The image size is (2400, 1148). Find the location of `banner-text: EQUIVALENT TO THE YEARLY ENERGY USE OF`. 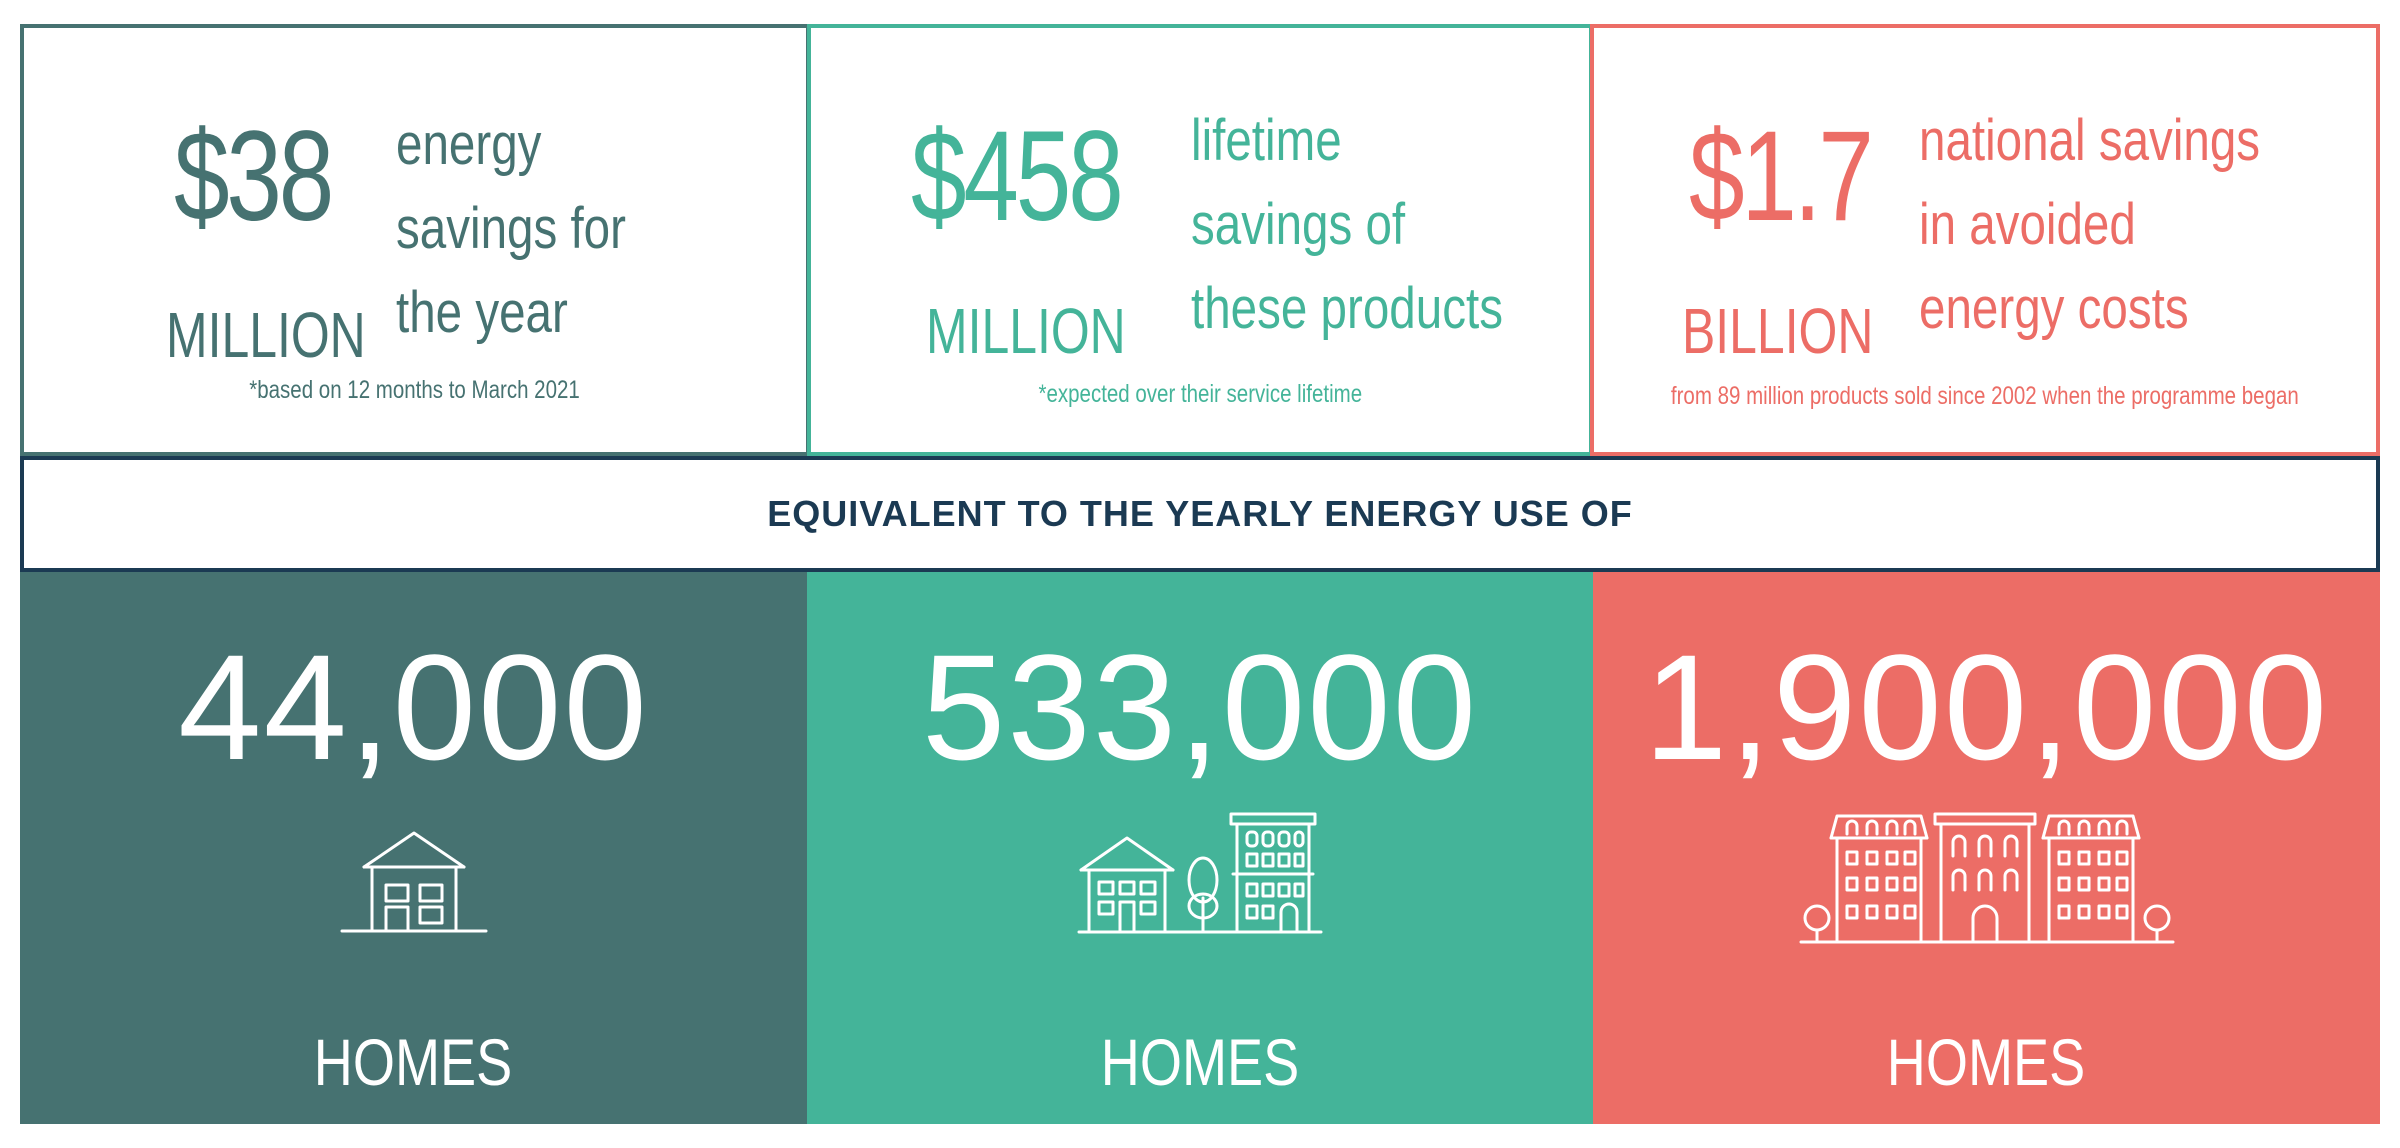

banner-text: EQUIVALENT TO THE YEARLY ENERGY USE OF is located at coordinates (1200, 513).